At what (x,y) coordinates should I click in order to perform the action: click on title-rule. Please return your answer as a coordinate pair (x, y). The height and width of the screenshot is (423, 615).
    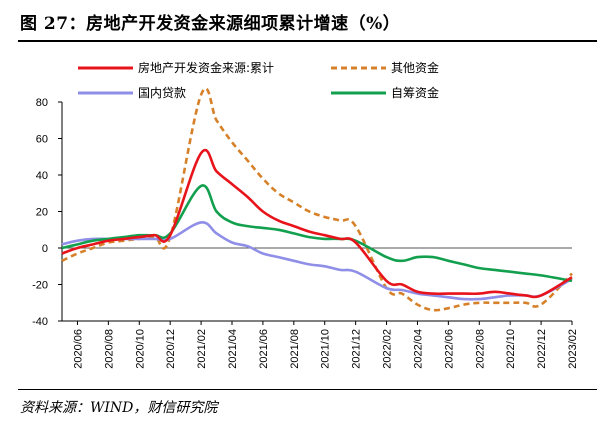
    Looking at the image, I should click on (307, 41).